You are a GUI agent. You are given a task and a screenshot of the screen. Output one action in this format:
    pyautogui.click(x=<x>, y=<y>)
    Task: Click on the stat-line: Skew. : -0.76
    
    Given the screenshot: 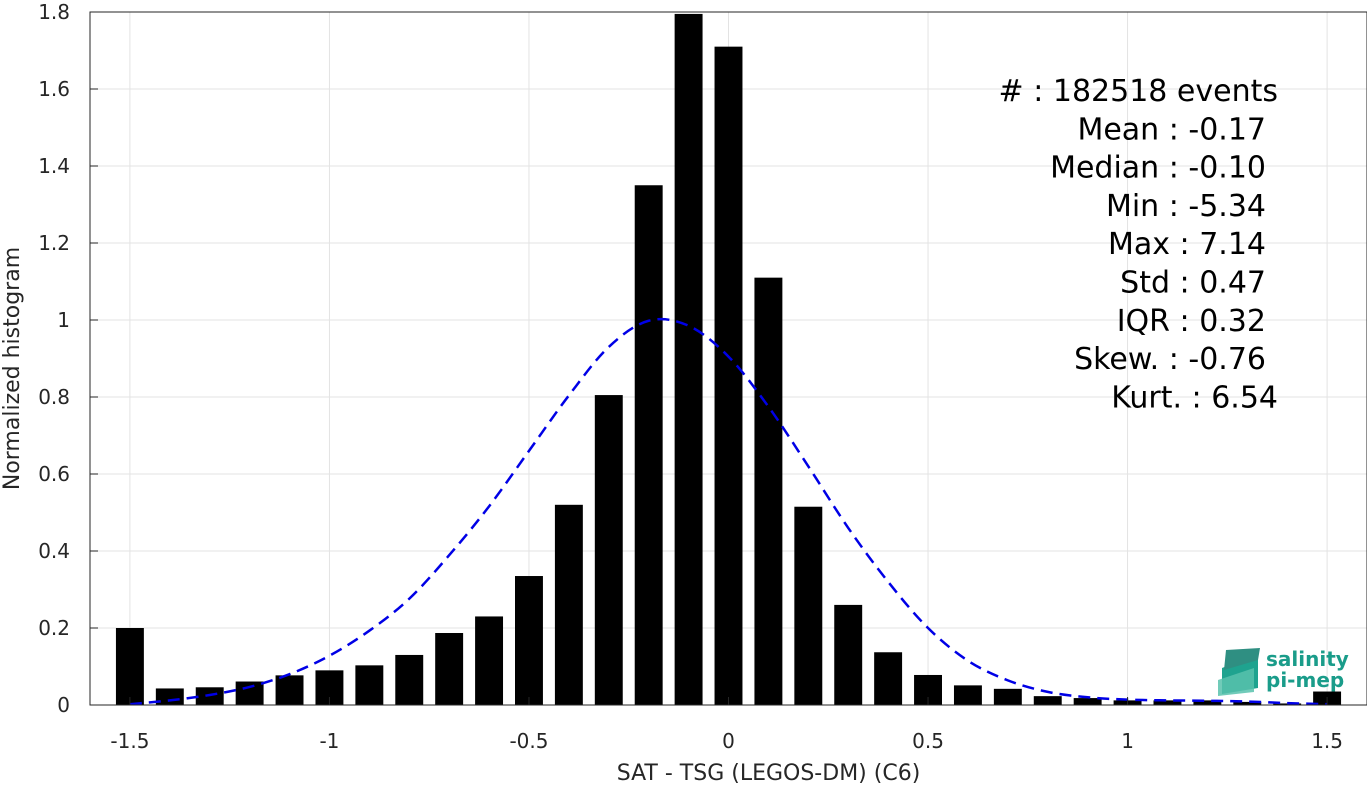 What is the action you would take?
    pyautogui.click(x=1170, y=359)
    